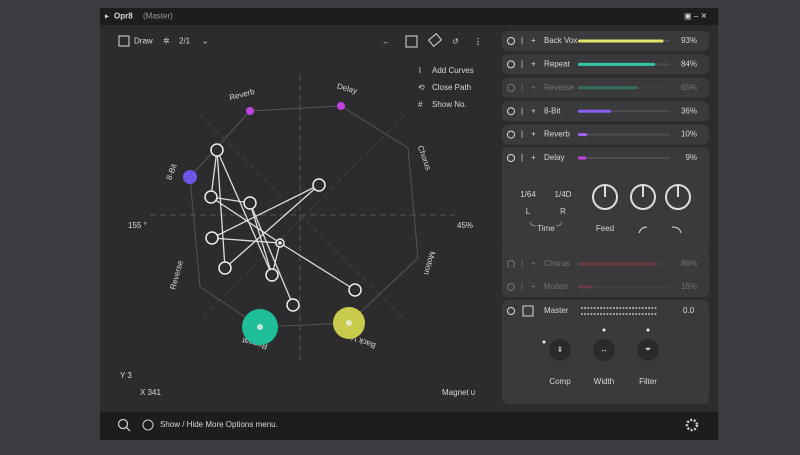 The width and height of the screenshot is (800, 455). I want to click on master-icon, so click(528, 311).